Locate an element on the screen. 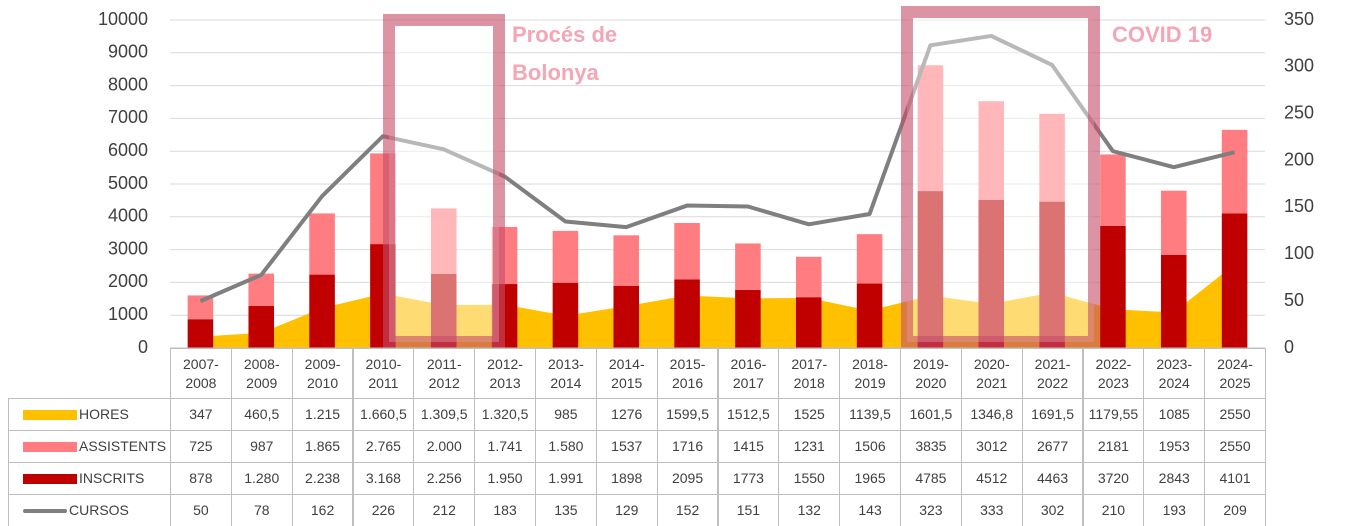 The height and width of the screenshot is (526, 1352). table-value: 1.950 is located at coordinates (505, 478).